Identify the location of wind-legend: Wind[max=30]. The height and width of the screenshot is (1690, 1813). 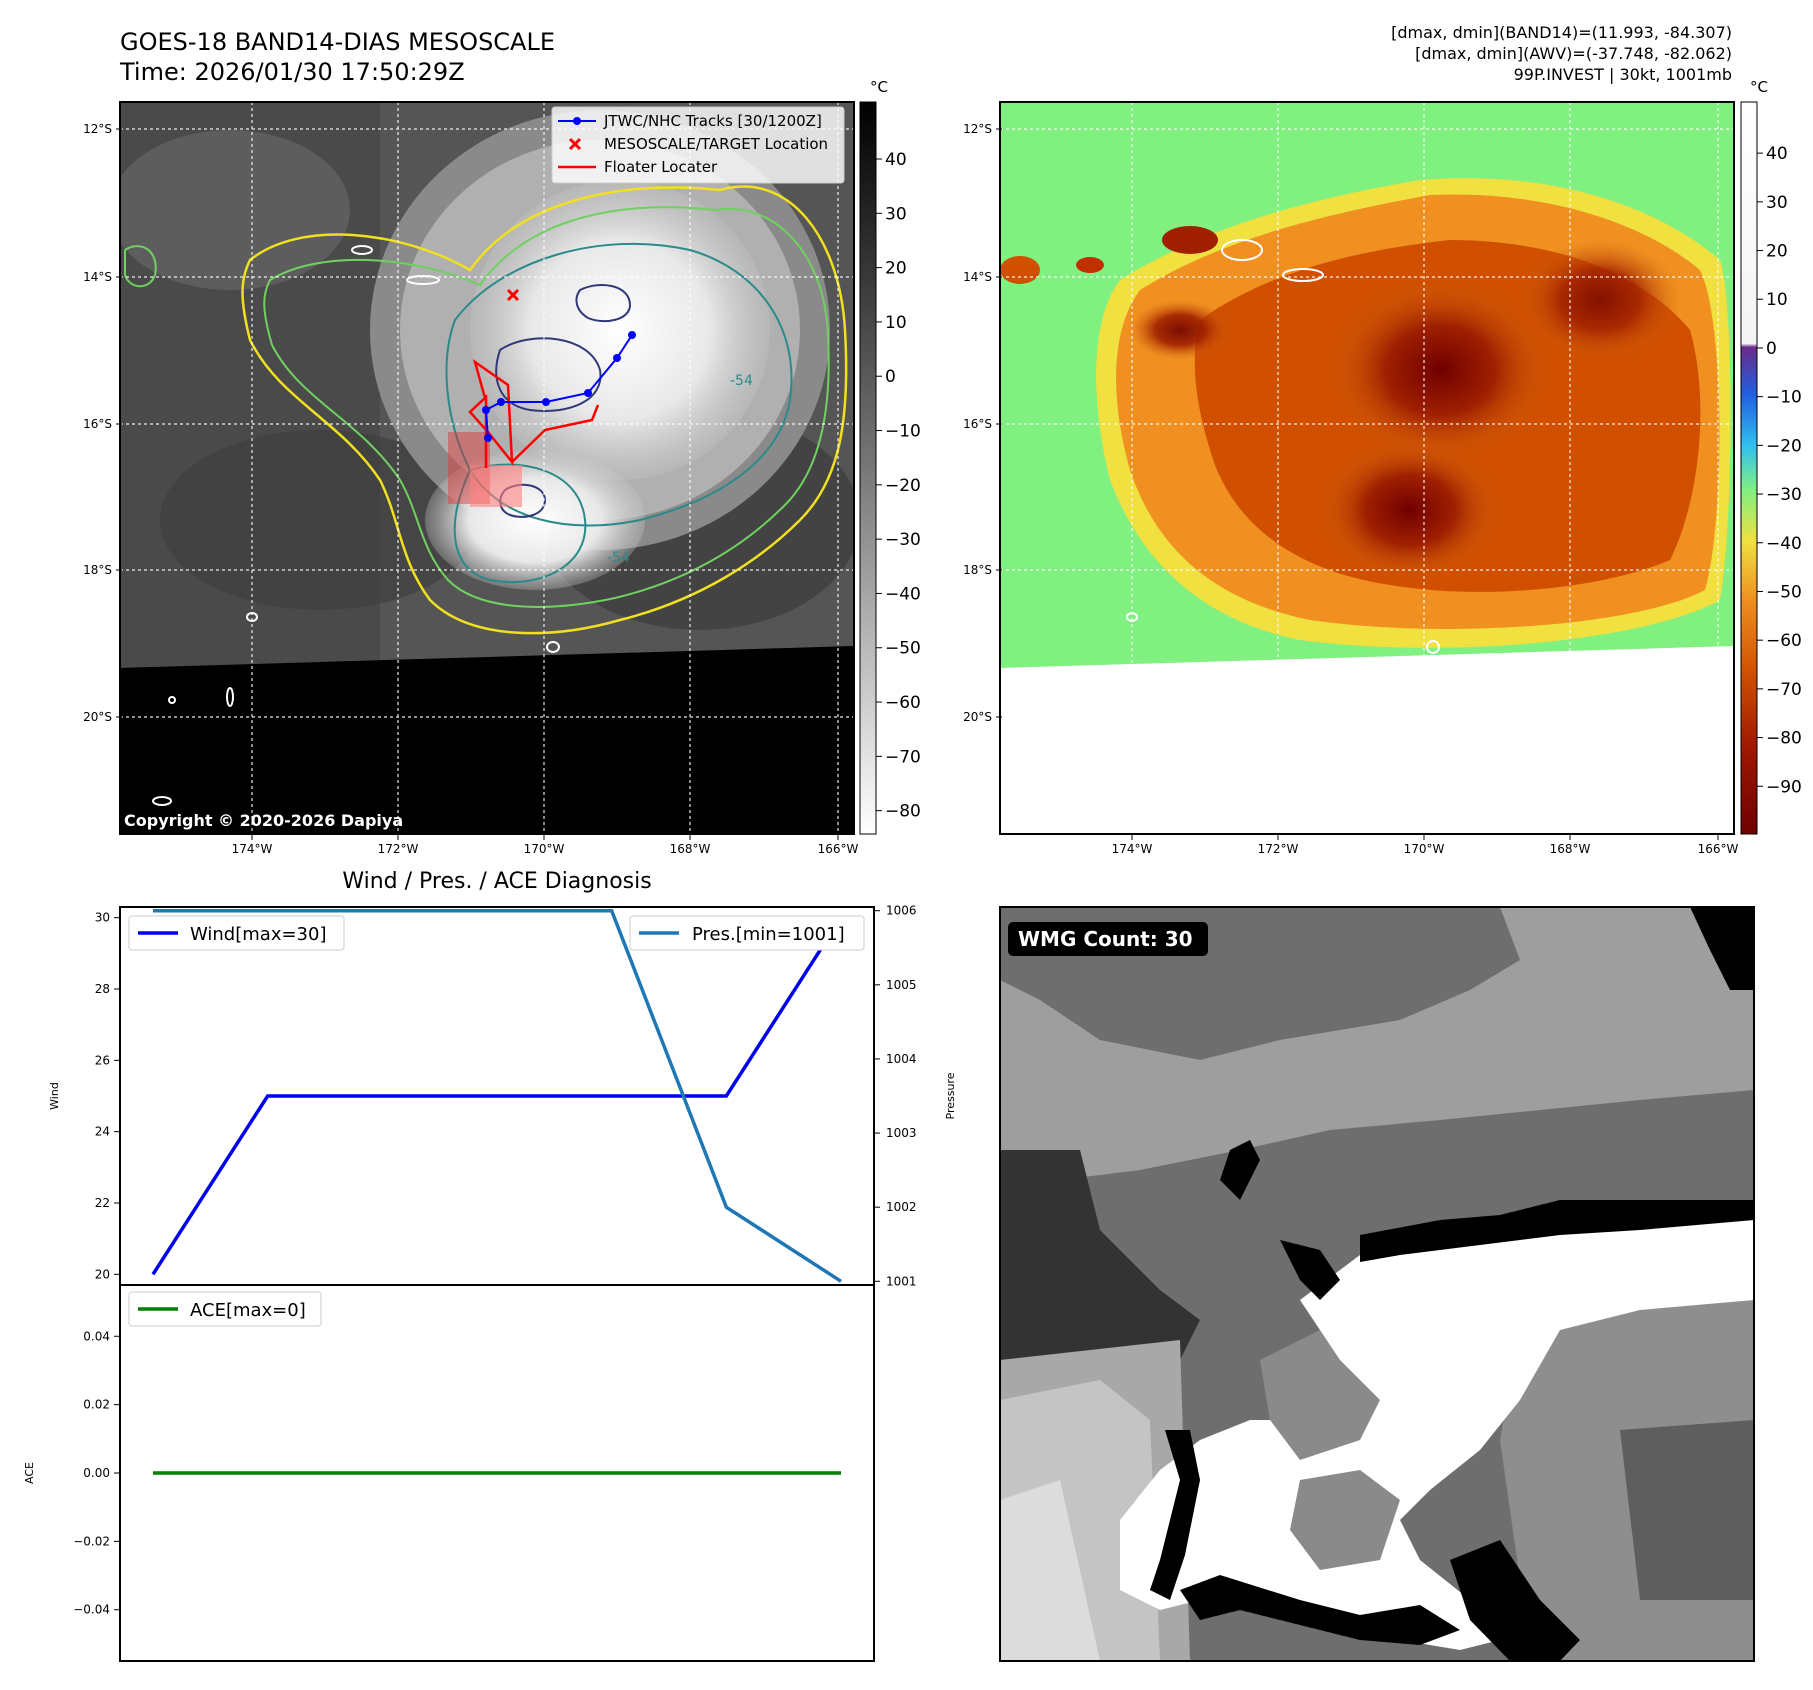
(236, 933).